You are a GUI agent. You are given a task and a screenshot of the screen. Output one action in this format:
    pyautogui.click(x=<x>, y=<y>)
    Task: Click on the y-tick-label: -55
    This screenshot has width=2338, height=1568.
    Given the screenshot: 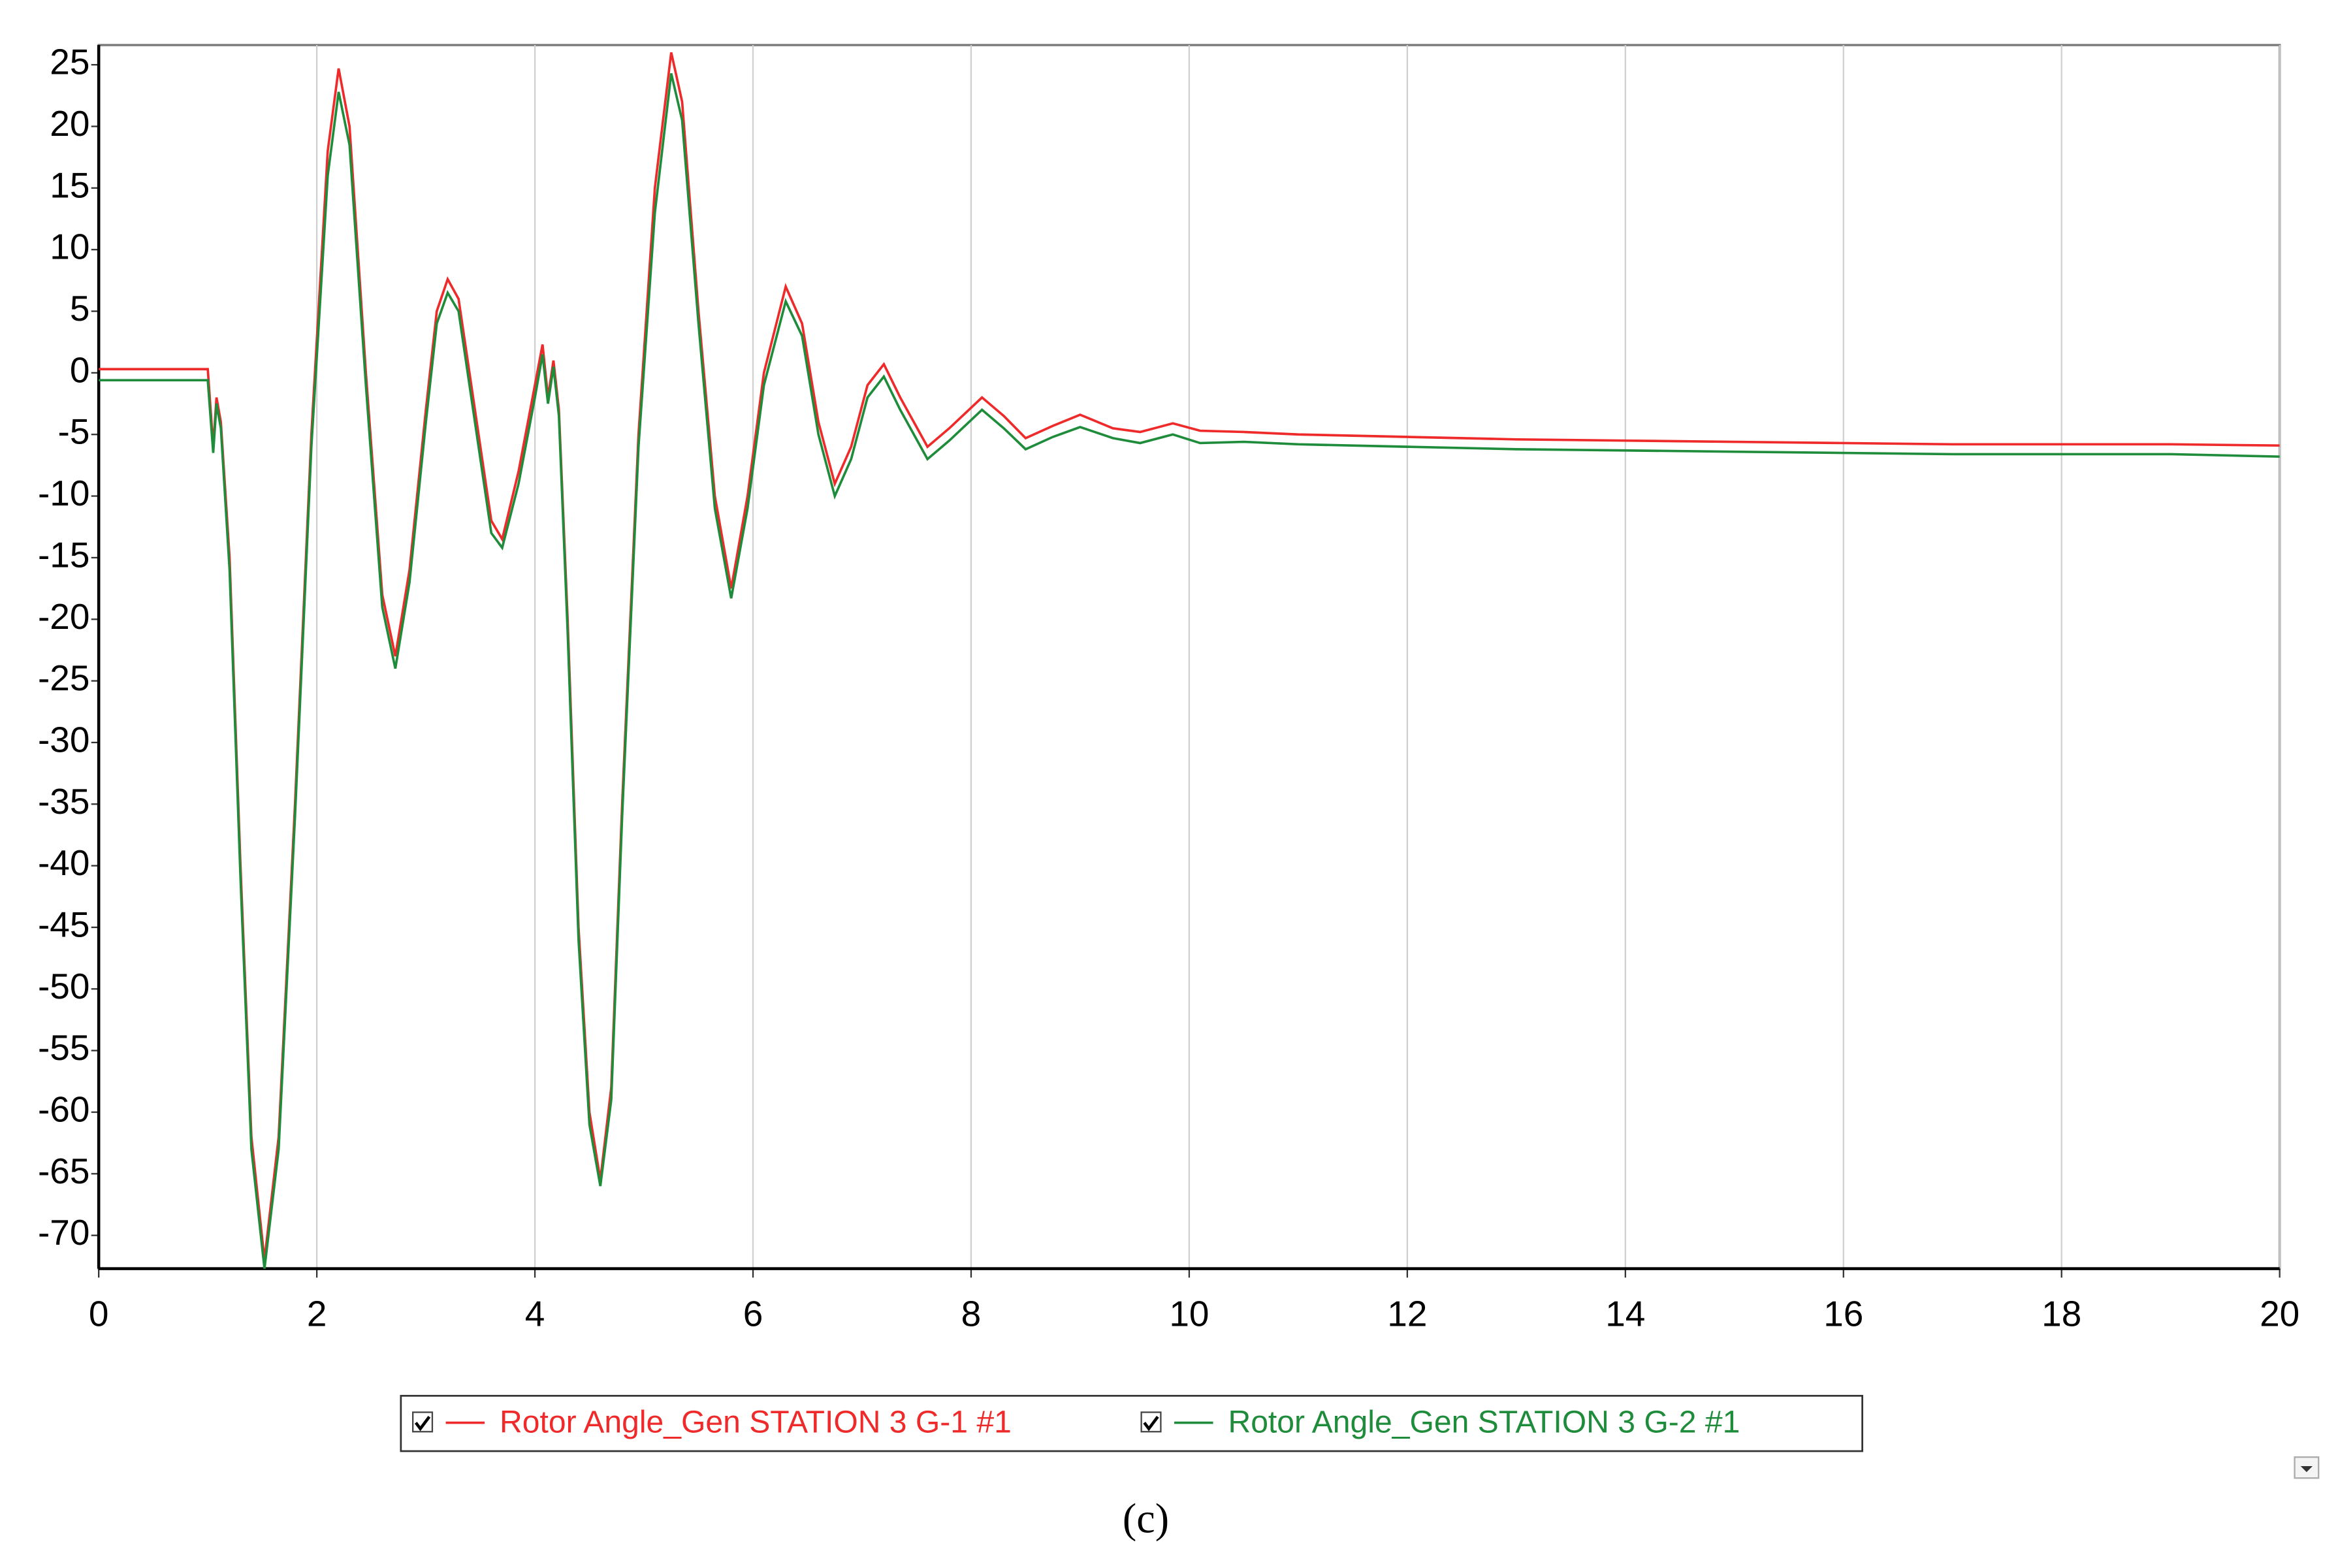 What is the action you would take?
    pyautogui.click(x=63, y=1047)
    